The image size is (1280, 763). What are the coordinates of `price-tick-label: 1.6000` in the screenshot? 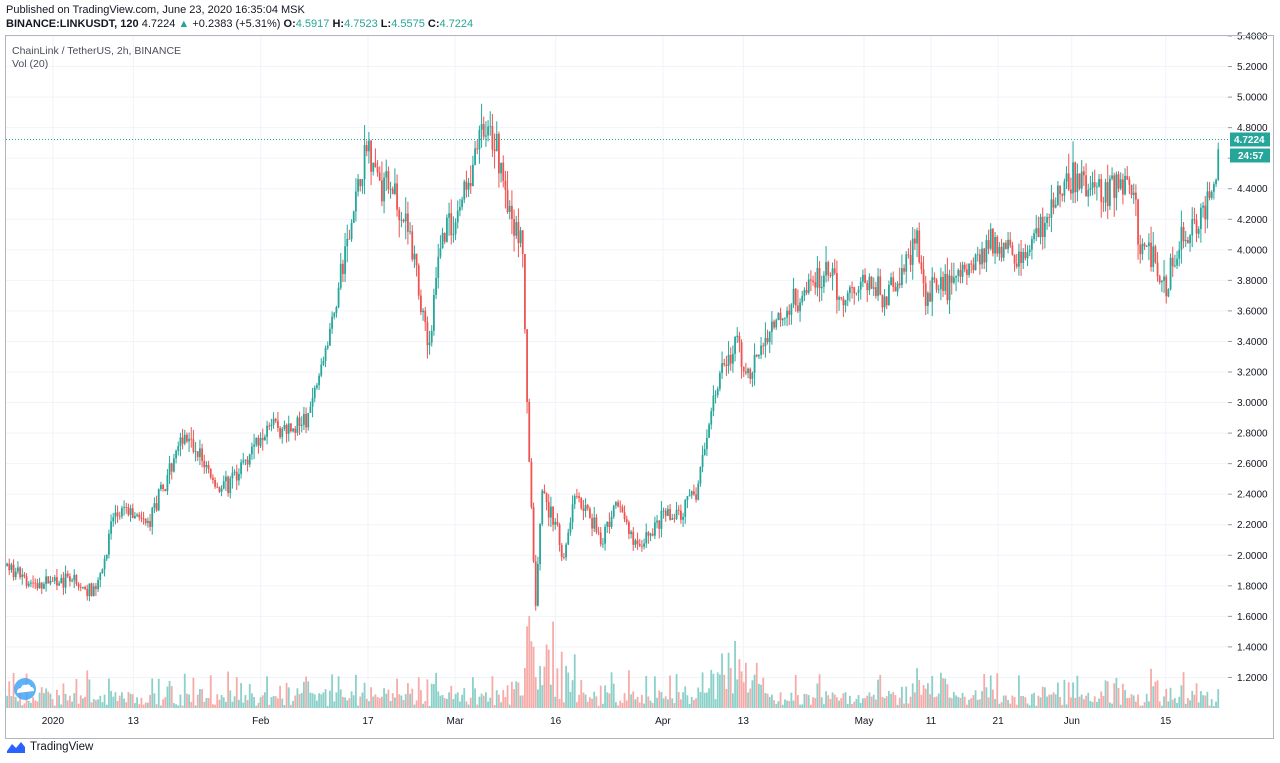 It's located at (1252, 617).